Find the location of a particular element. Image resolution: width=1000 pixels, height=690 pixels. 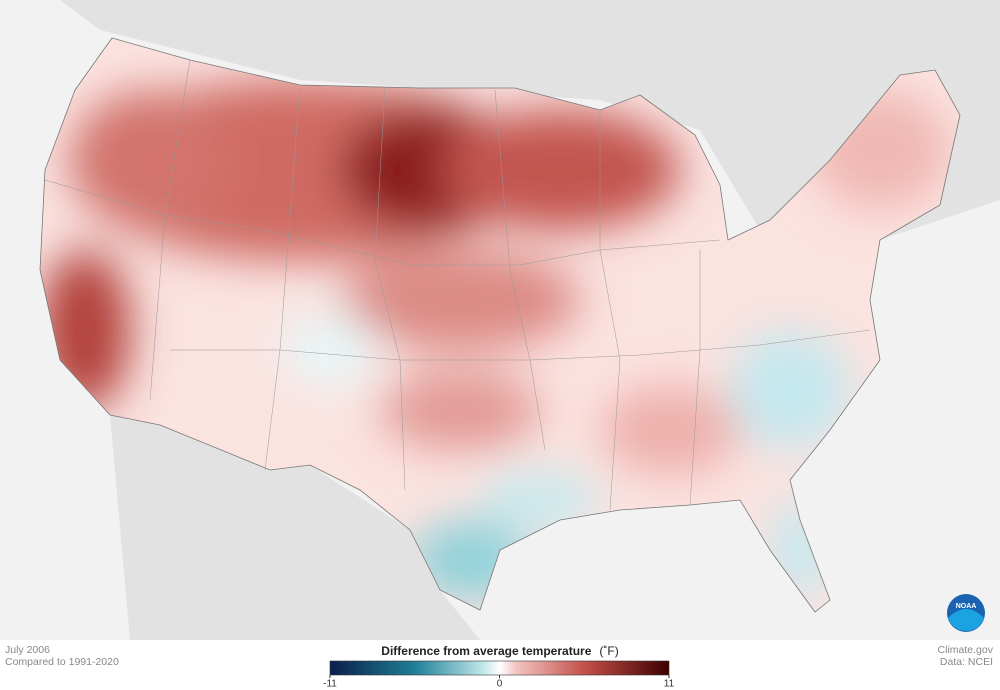

date-label: July 2006 is located at coordinates (27, 650).